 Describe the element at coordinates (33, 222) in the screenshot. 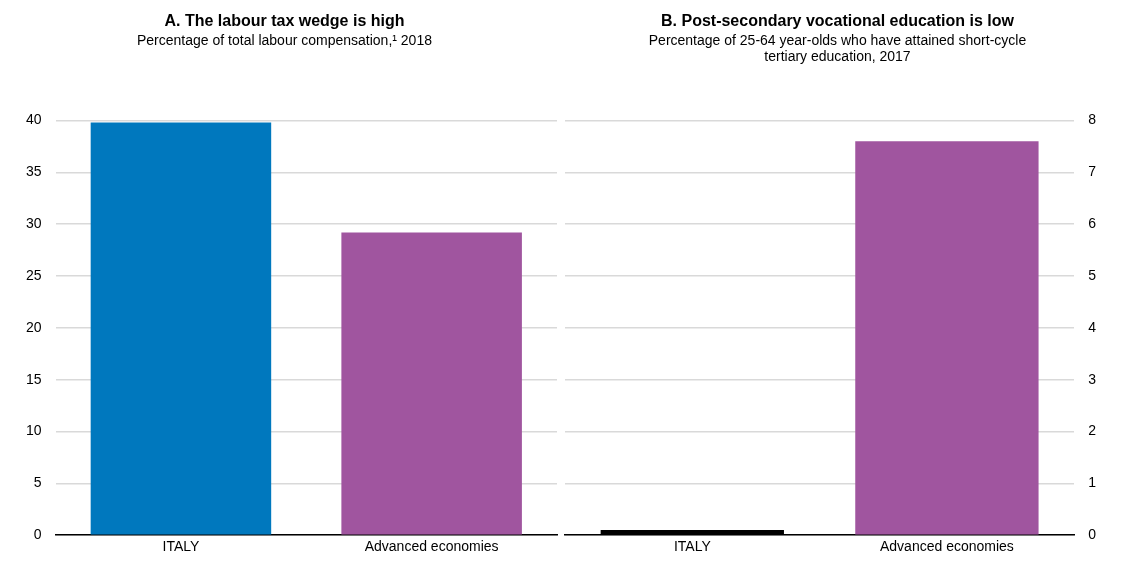

I see `y-tick-label: 30` at that location.